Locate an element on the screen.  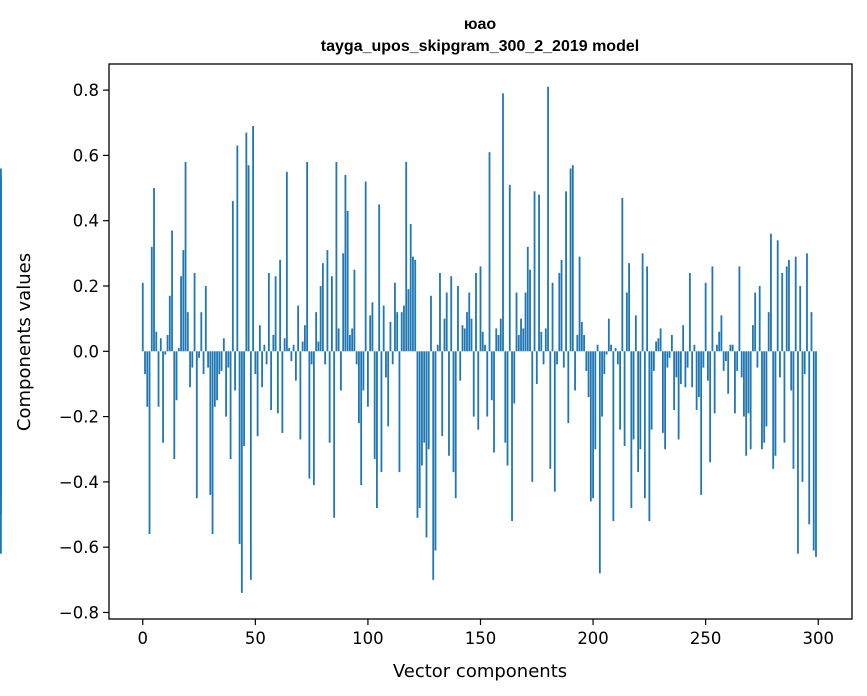
y-axis-label: Components values is located at coordinates (24, 342).